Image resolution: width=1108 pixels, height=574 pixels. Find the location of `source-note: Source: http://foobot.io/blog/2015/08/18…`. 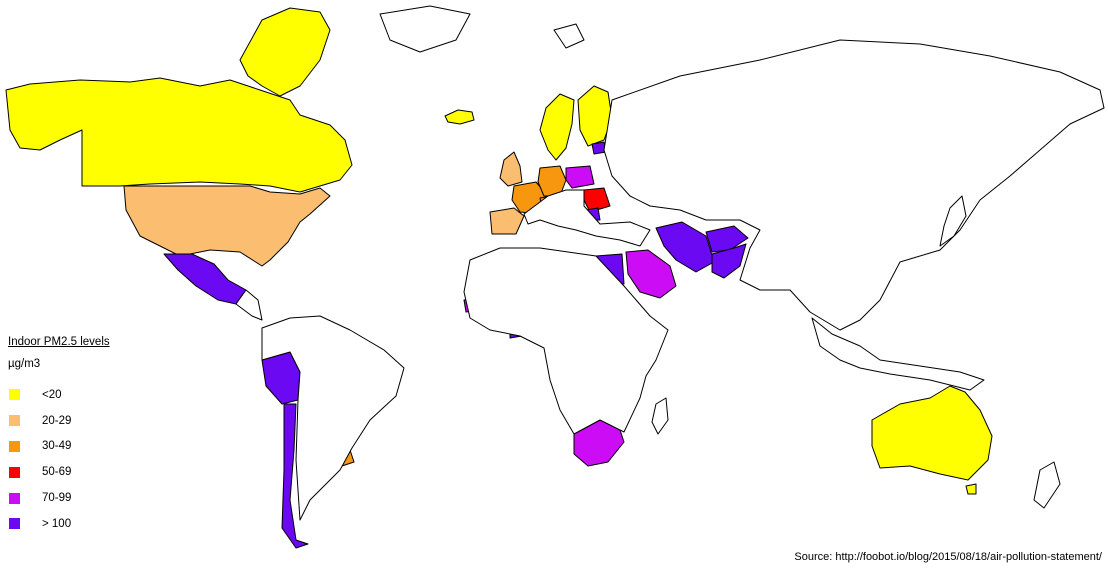

source-note: Source: http://foobot.io/blog/2015/08/18… is located at coordinates (948, 557).